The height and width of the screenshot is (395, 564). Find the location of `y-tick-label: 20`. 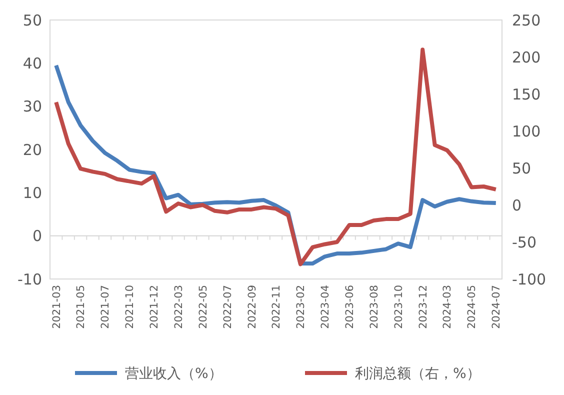

y-tick-label: 20 is located at coordinates (32, 149).